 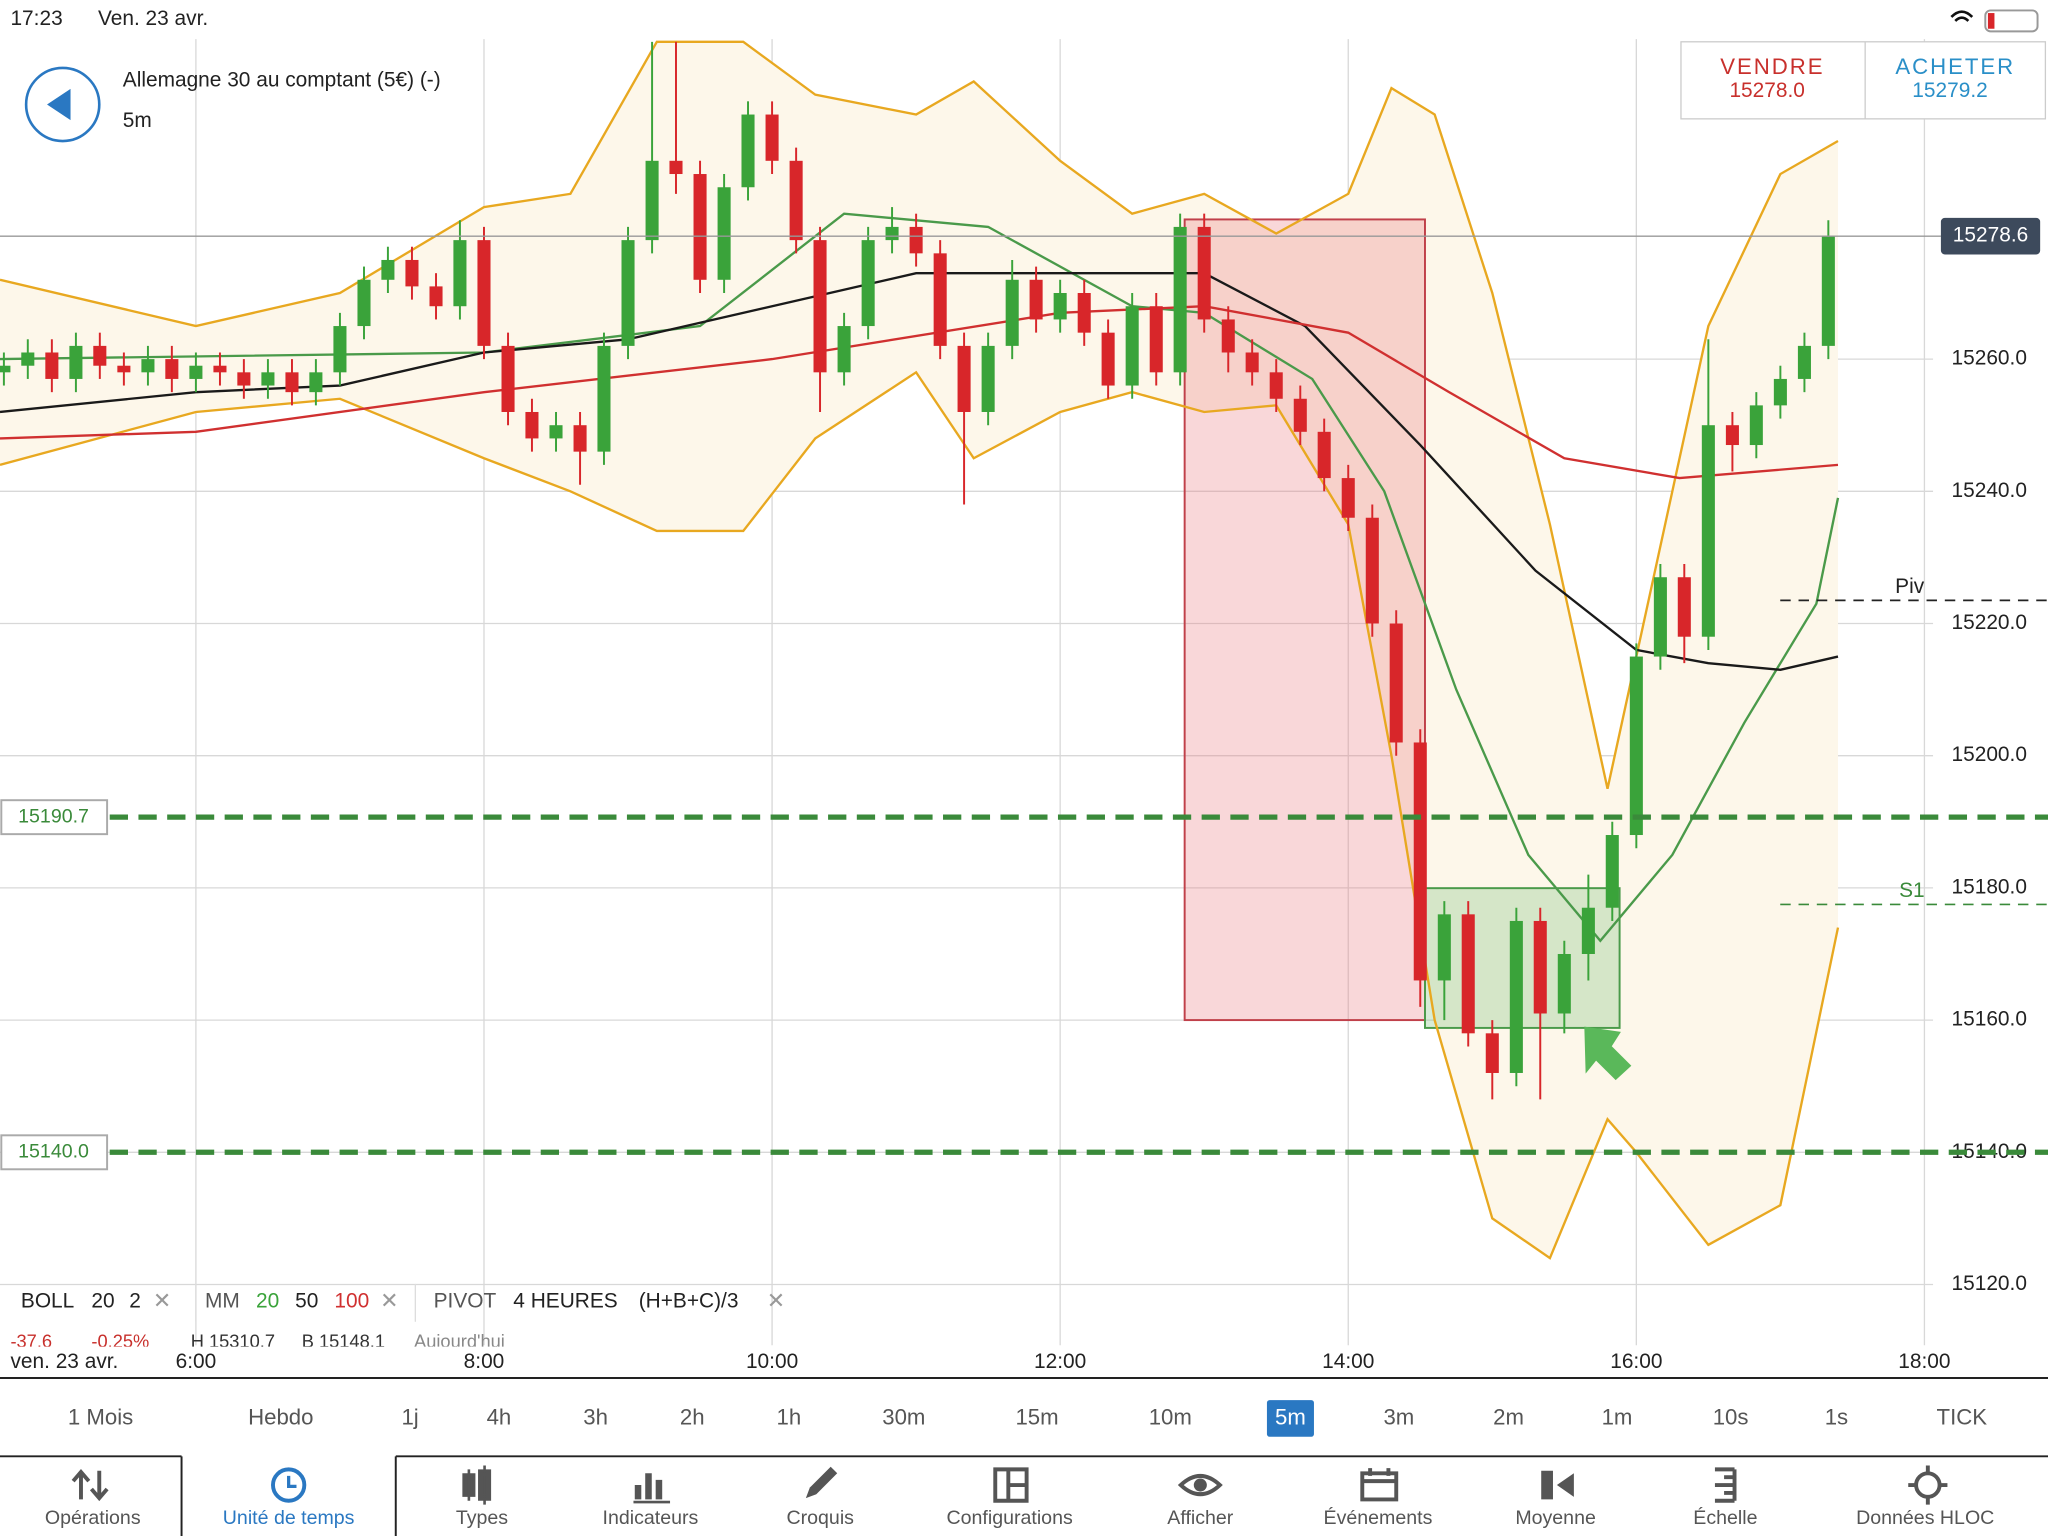 What do you see at coordinates (1988, 358) in the screenshot?
I see `y-tick-label: 15260.0` at bounding box center [1988, 358].